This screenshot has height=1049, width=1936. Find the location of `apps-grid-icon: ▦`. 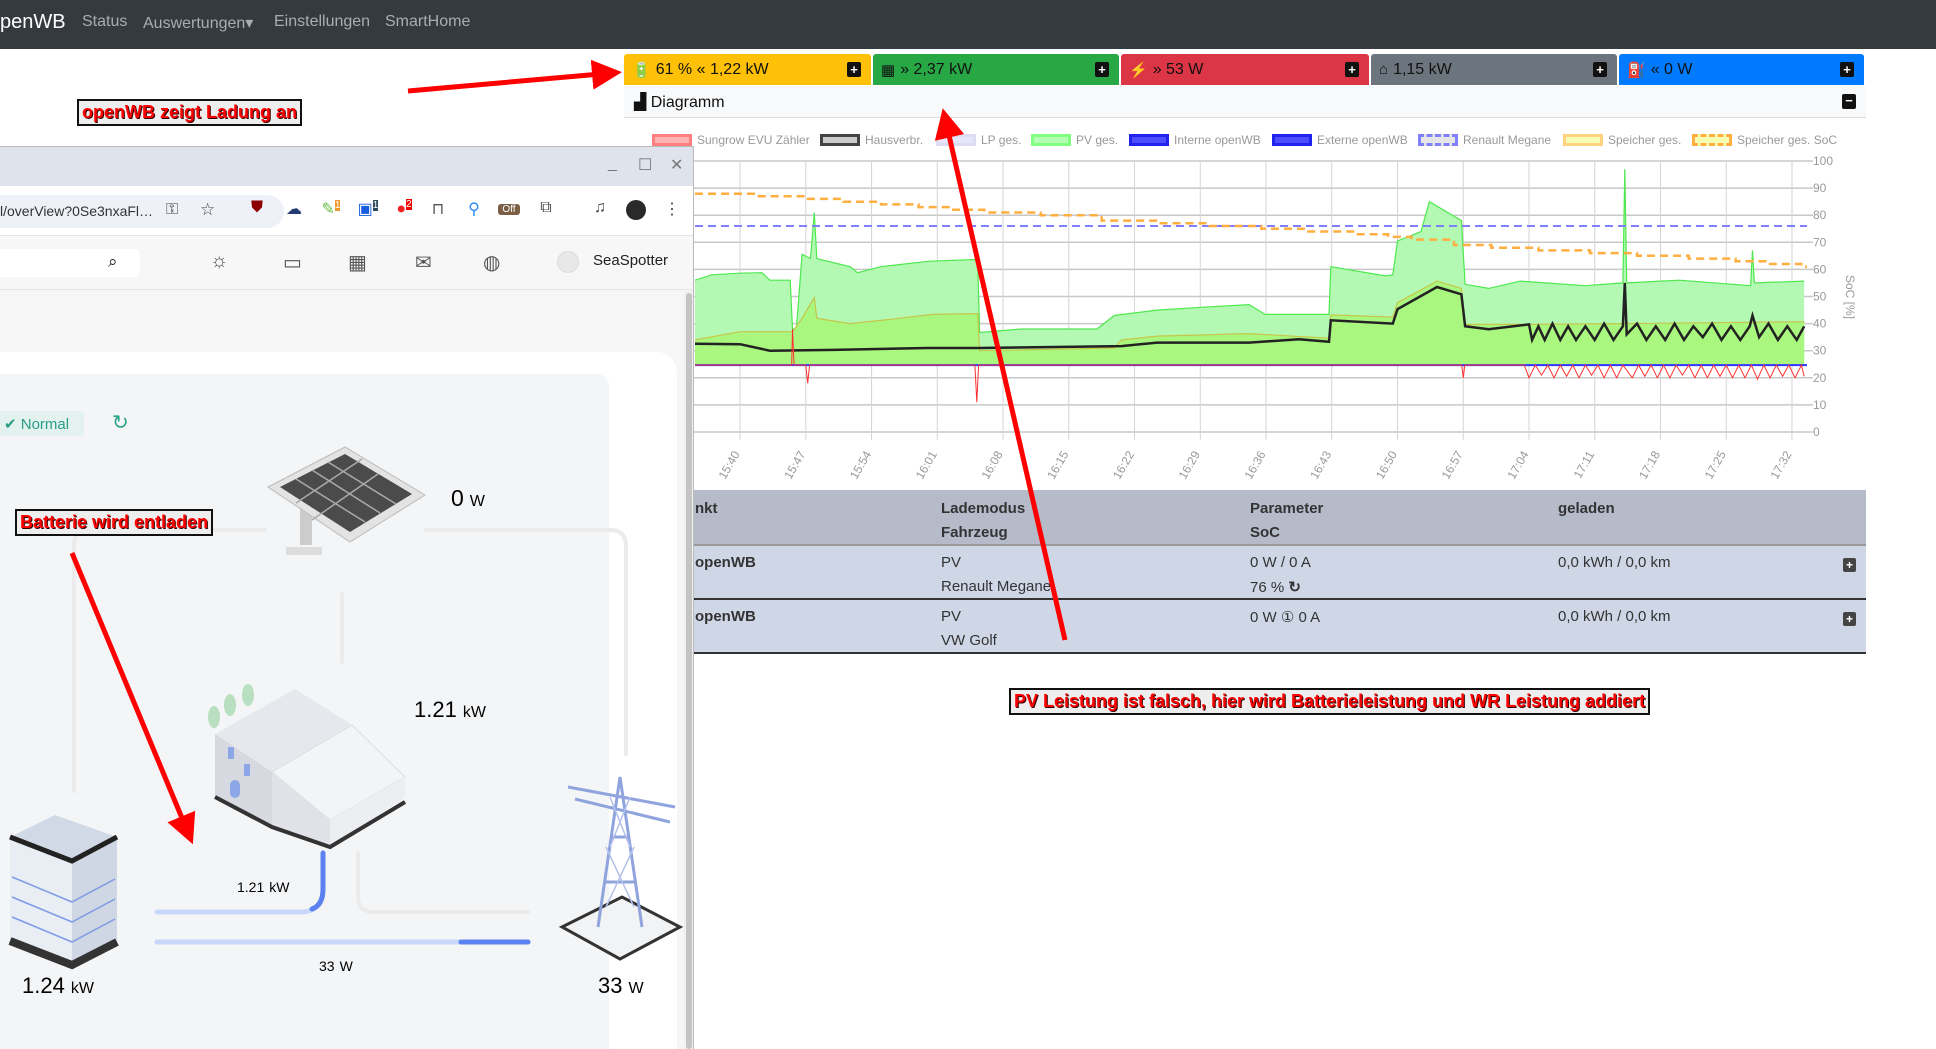

apps-grid-icon: ▦ is located at coordinates (357, 263).